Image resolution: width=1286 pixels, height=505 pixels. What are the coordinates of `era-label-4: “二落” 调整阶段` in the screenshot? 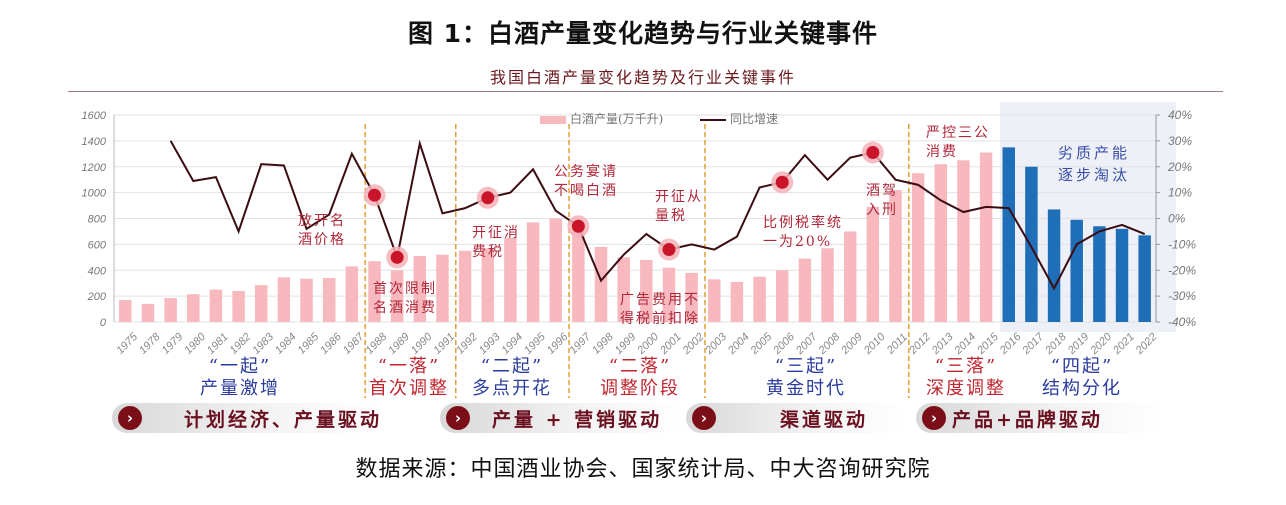 It's located at (640, 377).